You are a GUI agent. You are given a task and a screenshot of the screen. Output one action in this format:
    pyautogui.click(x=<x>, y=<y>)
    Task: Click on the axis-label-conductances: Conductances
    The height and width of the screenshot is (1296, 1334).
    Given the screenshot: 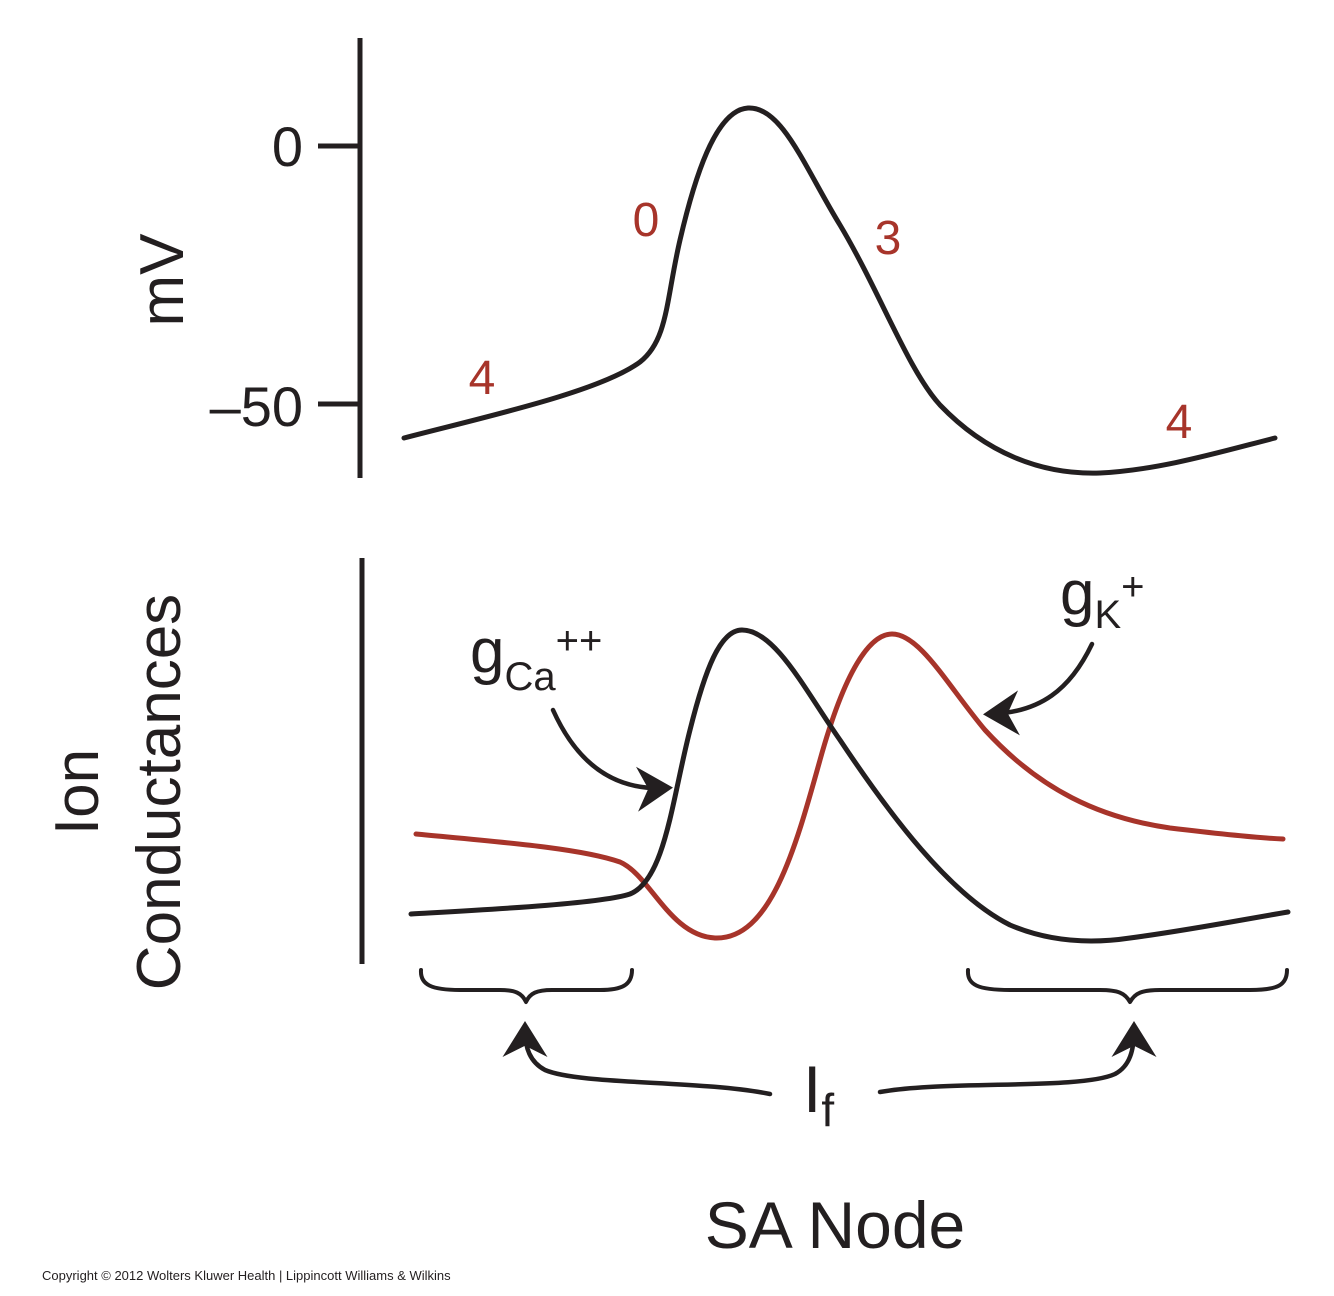 What is the action you would take?
    pyautogui.click(x=159, y=792)
    